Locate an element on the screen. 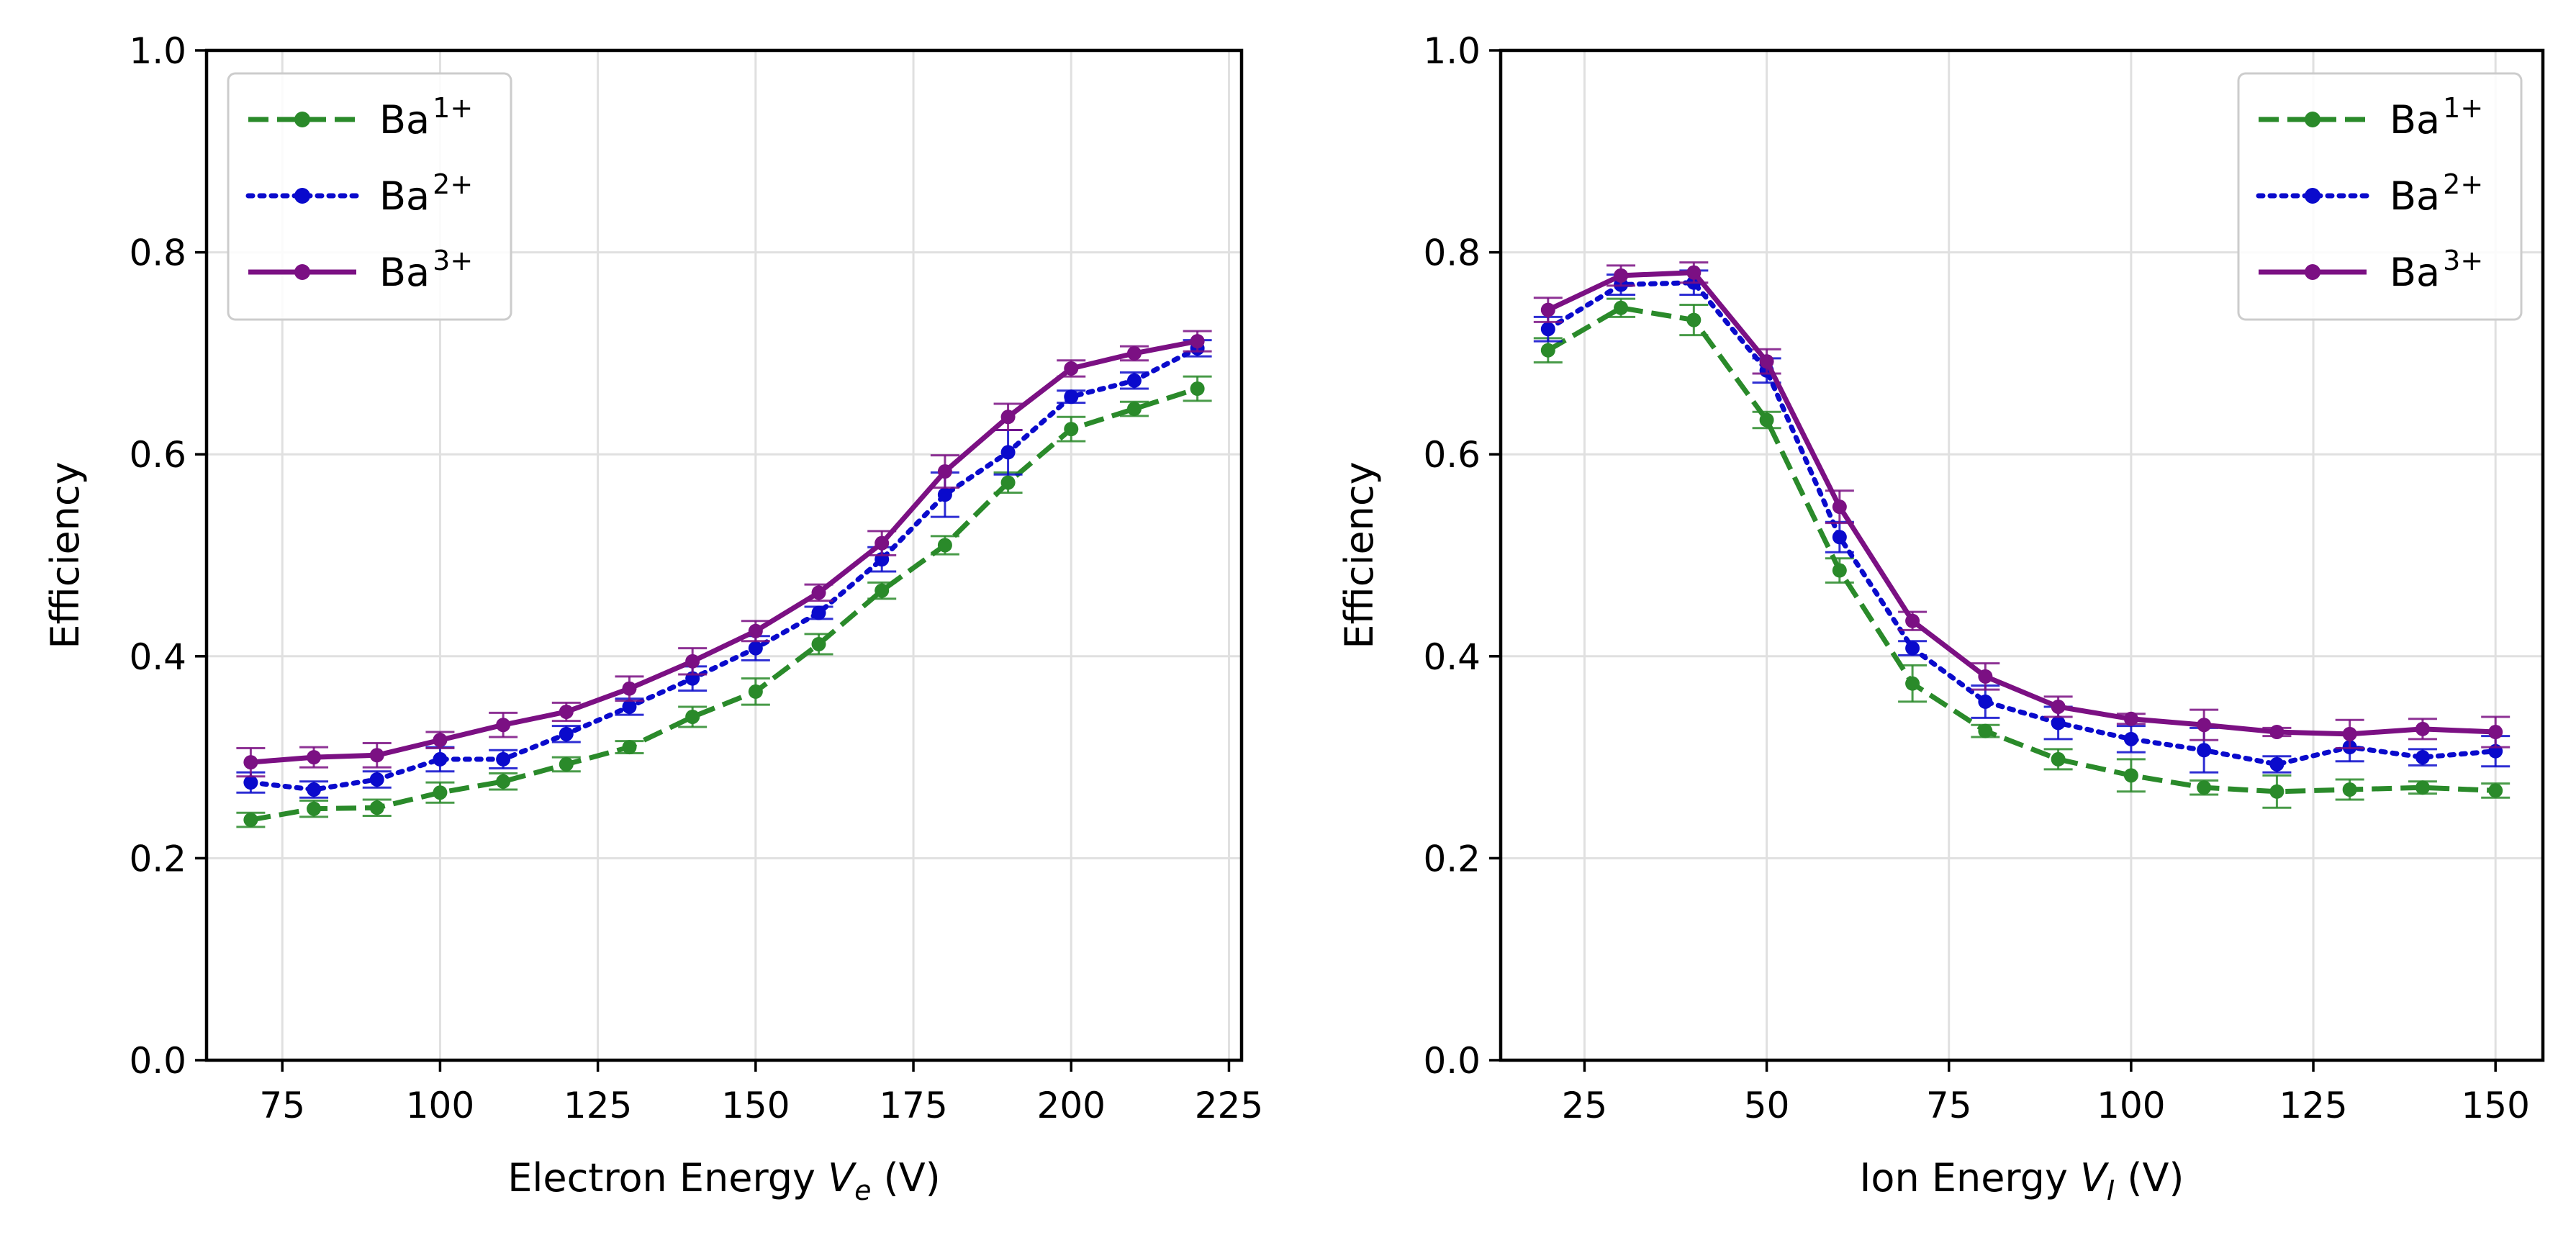 The image size is (2576, 1243). y-tick-label: 0.2 is located at coordinates (1452, 859).